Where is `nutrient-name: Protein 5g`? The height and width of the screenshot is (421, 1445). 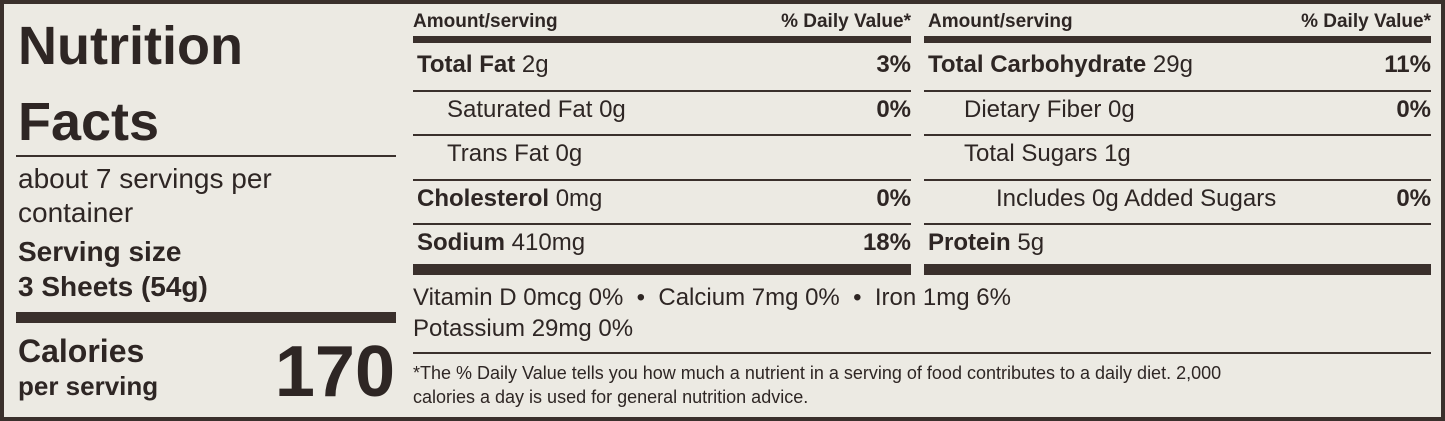
nutrient-name: Protein 5g is located at coordinates (986, 243).